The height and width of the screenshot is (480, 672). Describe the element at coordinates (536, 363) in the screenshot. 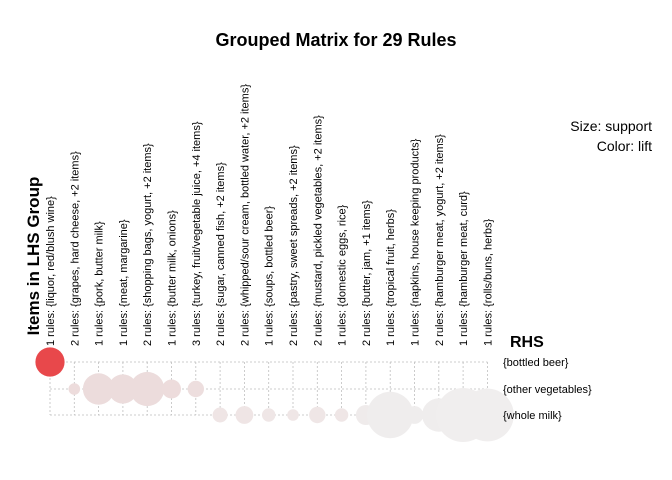

I see `rhs-item-label: {bottled beer}` at that location.